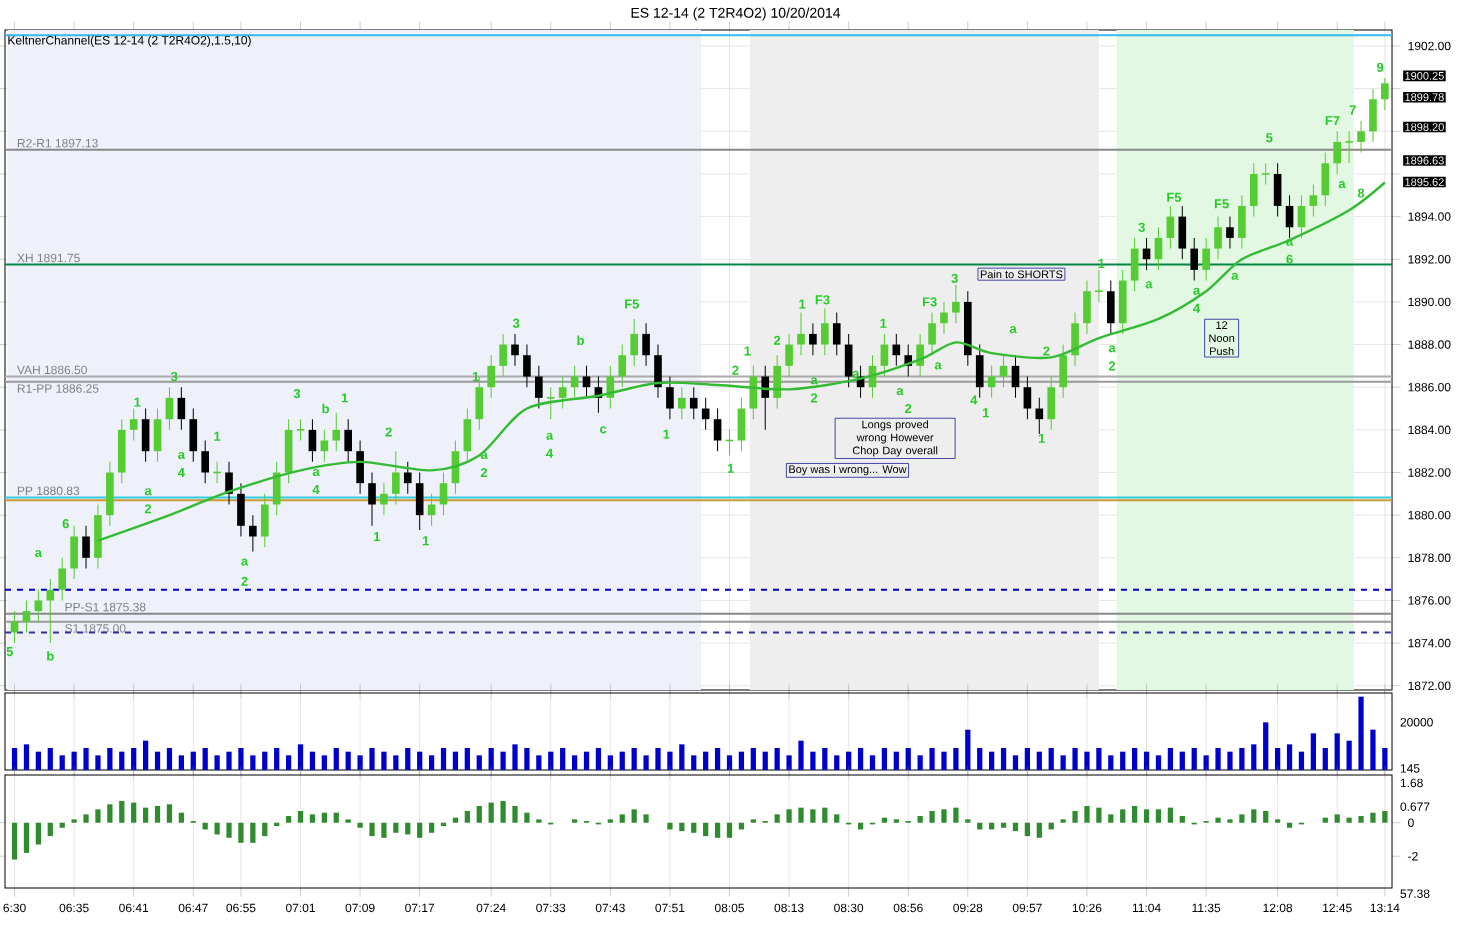 The image size is (1471, 948). What do you see at coordinates (1411, 783) in the screenshot?
I see `text: 1.68` at bounding box center [1411, 783].